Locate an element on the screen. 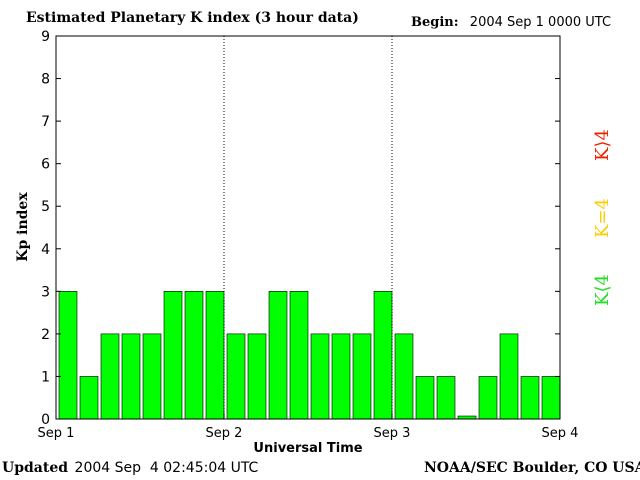 This screenshot has height=480, width=640. y-tick-label-3: 3 is located at coordinates (45, 292).